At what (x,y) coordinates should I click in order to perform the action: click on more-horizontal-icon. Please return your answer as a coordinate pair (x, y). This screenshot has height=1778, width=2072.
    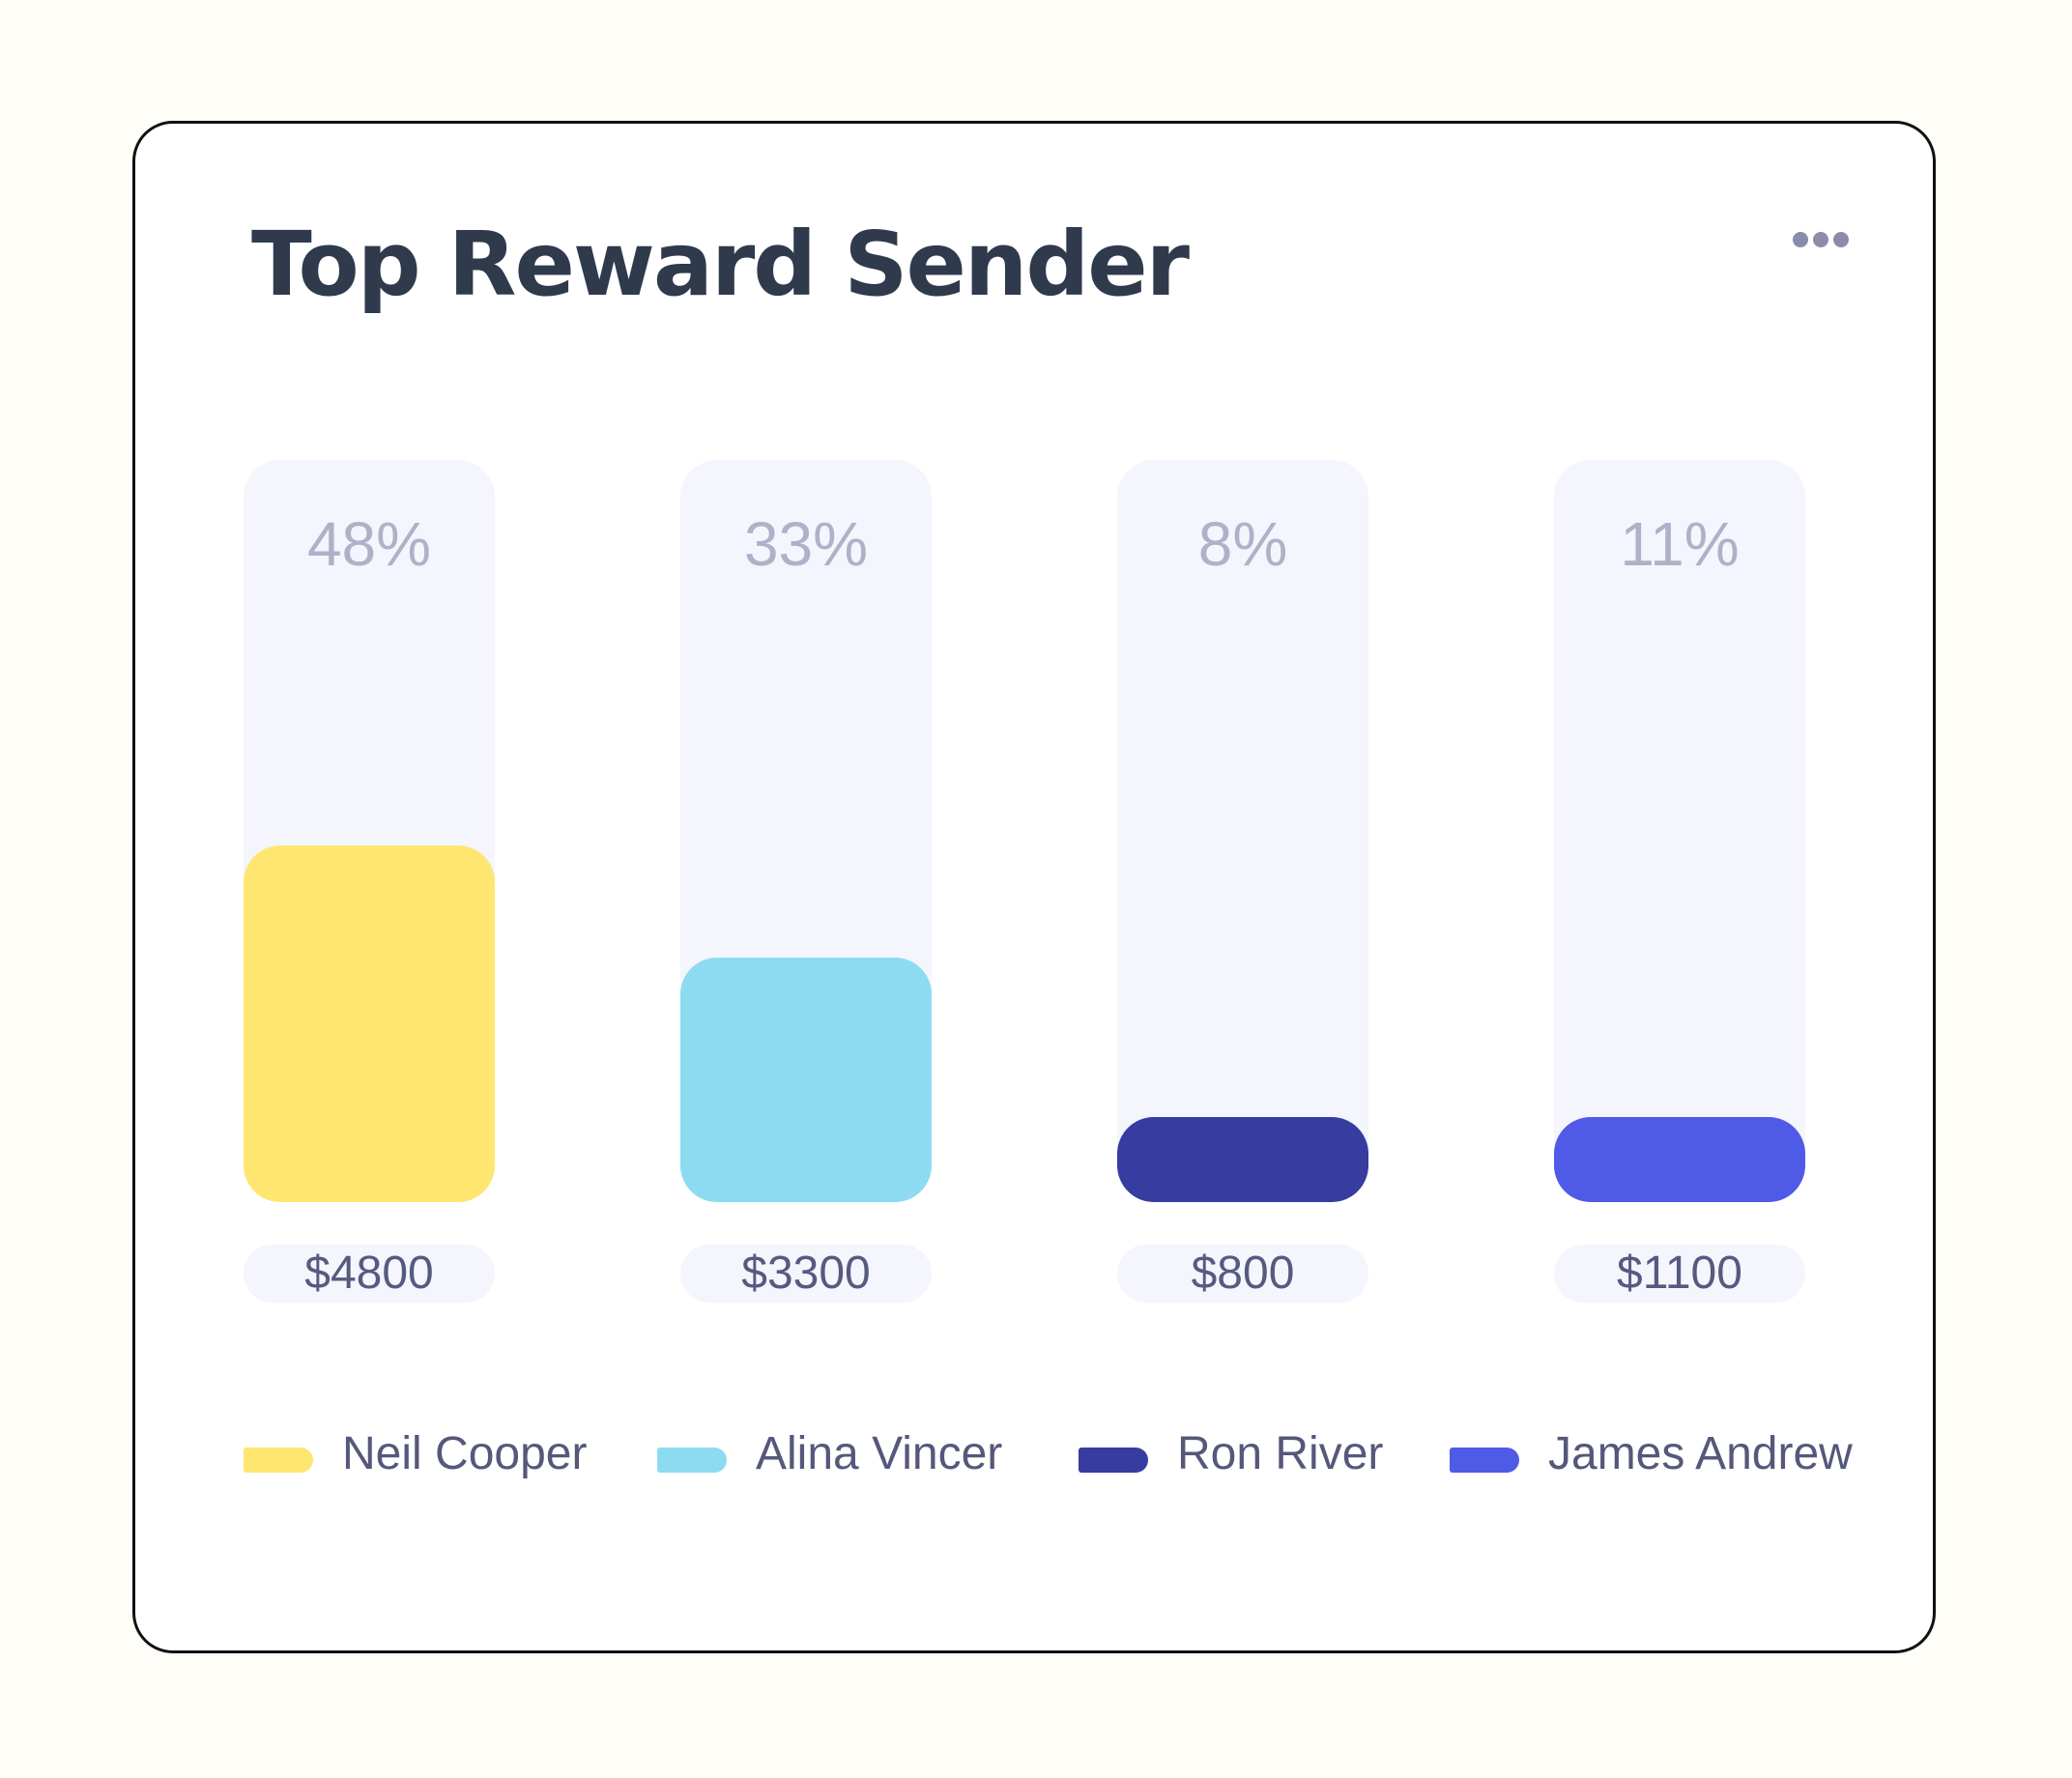
    Looking at the image, I should click on (1800, 239).